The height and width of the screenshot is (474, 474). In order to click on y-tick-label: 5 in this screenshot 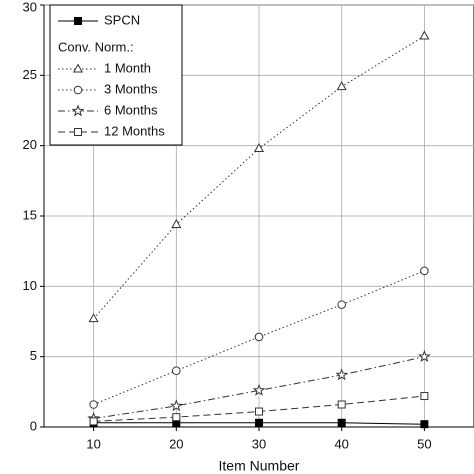, I will do `click(33, 355)`.